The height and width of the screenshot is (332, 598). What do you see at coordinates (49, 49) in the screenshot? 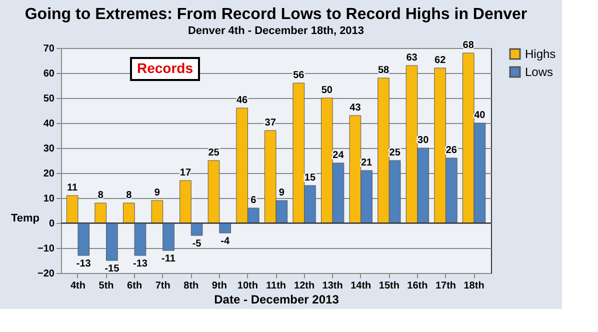
I see `y-tick-label: 70` at bounding box center [49, 49].